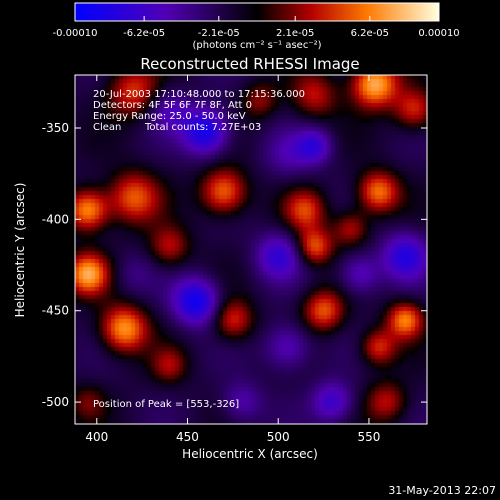 Image resolution: width=500 pixels, height=500 pixels. Describe the element at coordinates (55, 219) in the screenshot. I see `y-tick-label: -400` at that location.